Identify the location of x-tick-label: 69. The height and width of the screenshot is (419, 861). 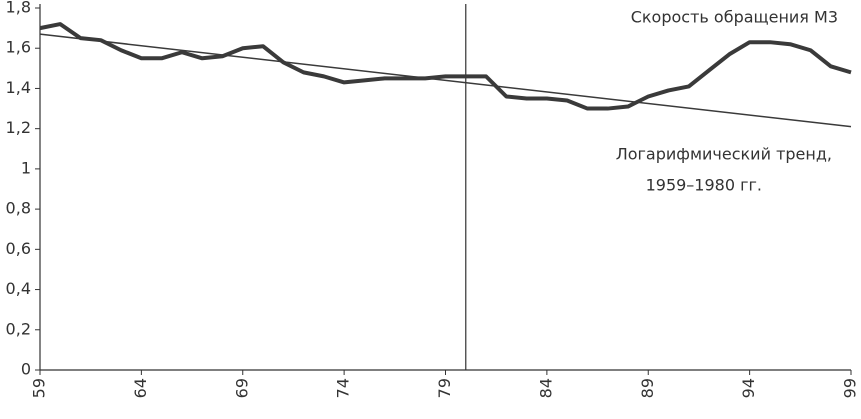
(241, 388).